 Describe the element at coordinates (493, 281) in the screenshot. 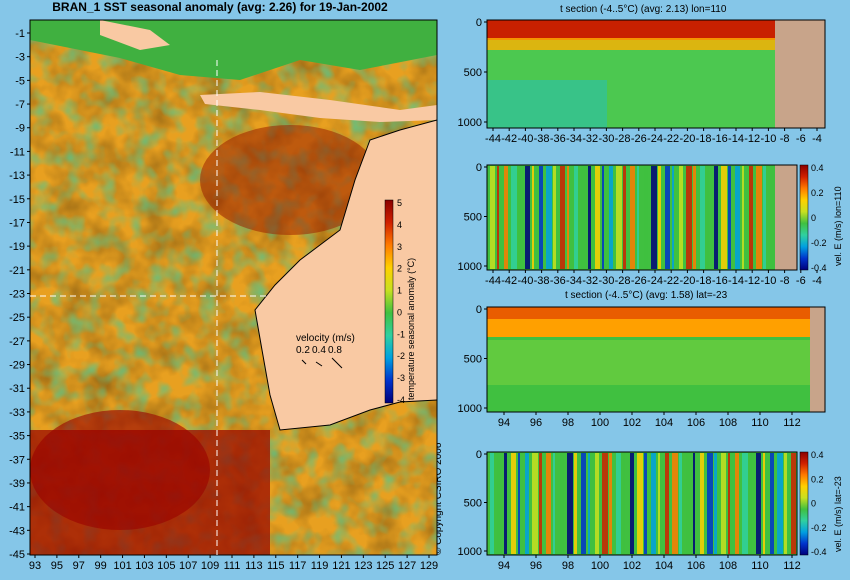

I see `section-lat-tick-label: -44` at that location.